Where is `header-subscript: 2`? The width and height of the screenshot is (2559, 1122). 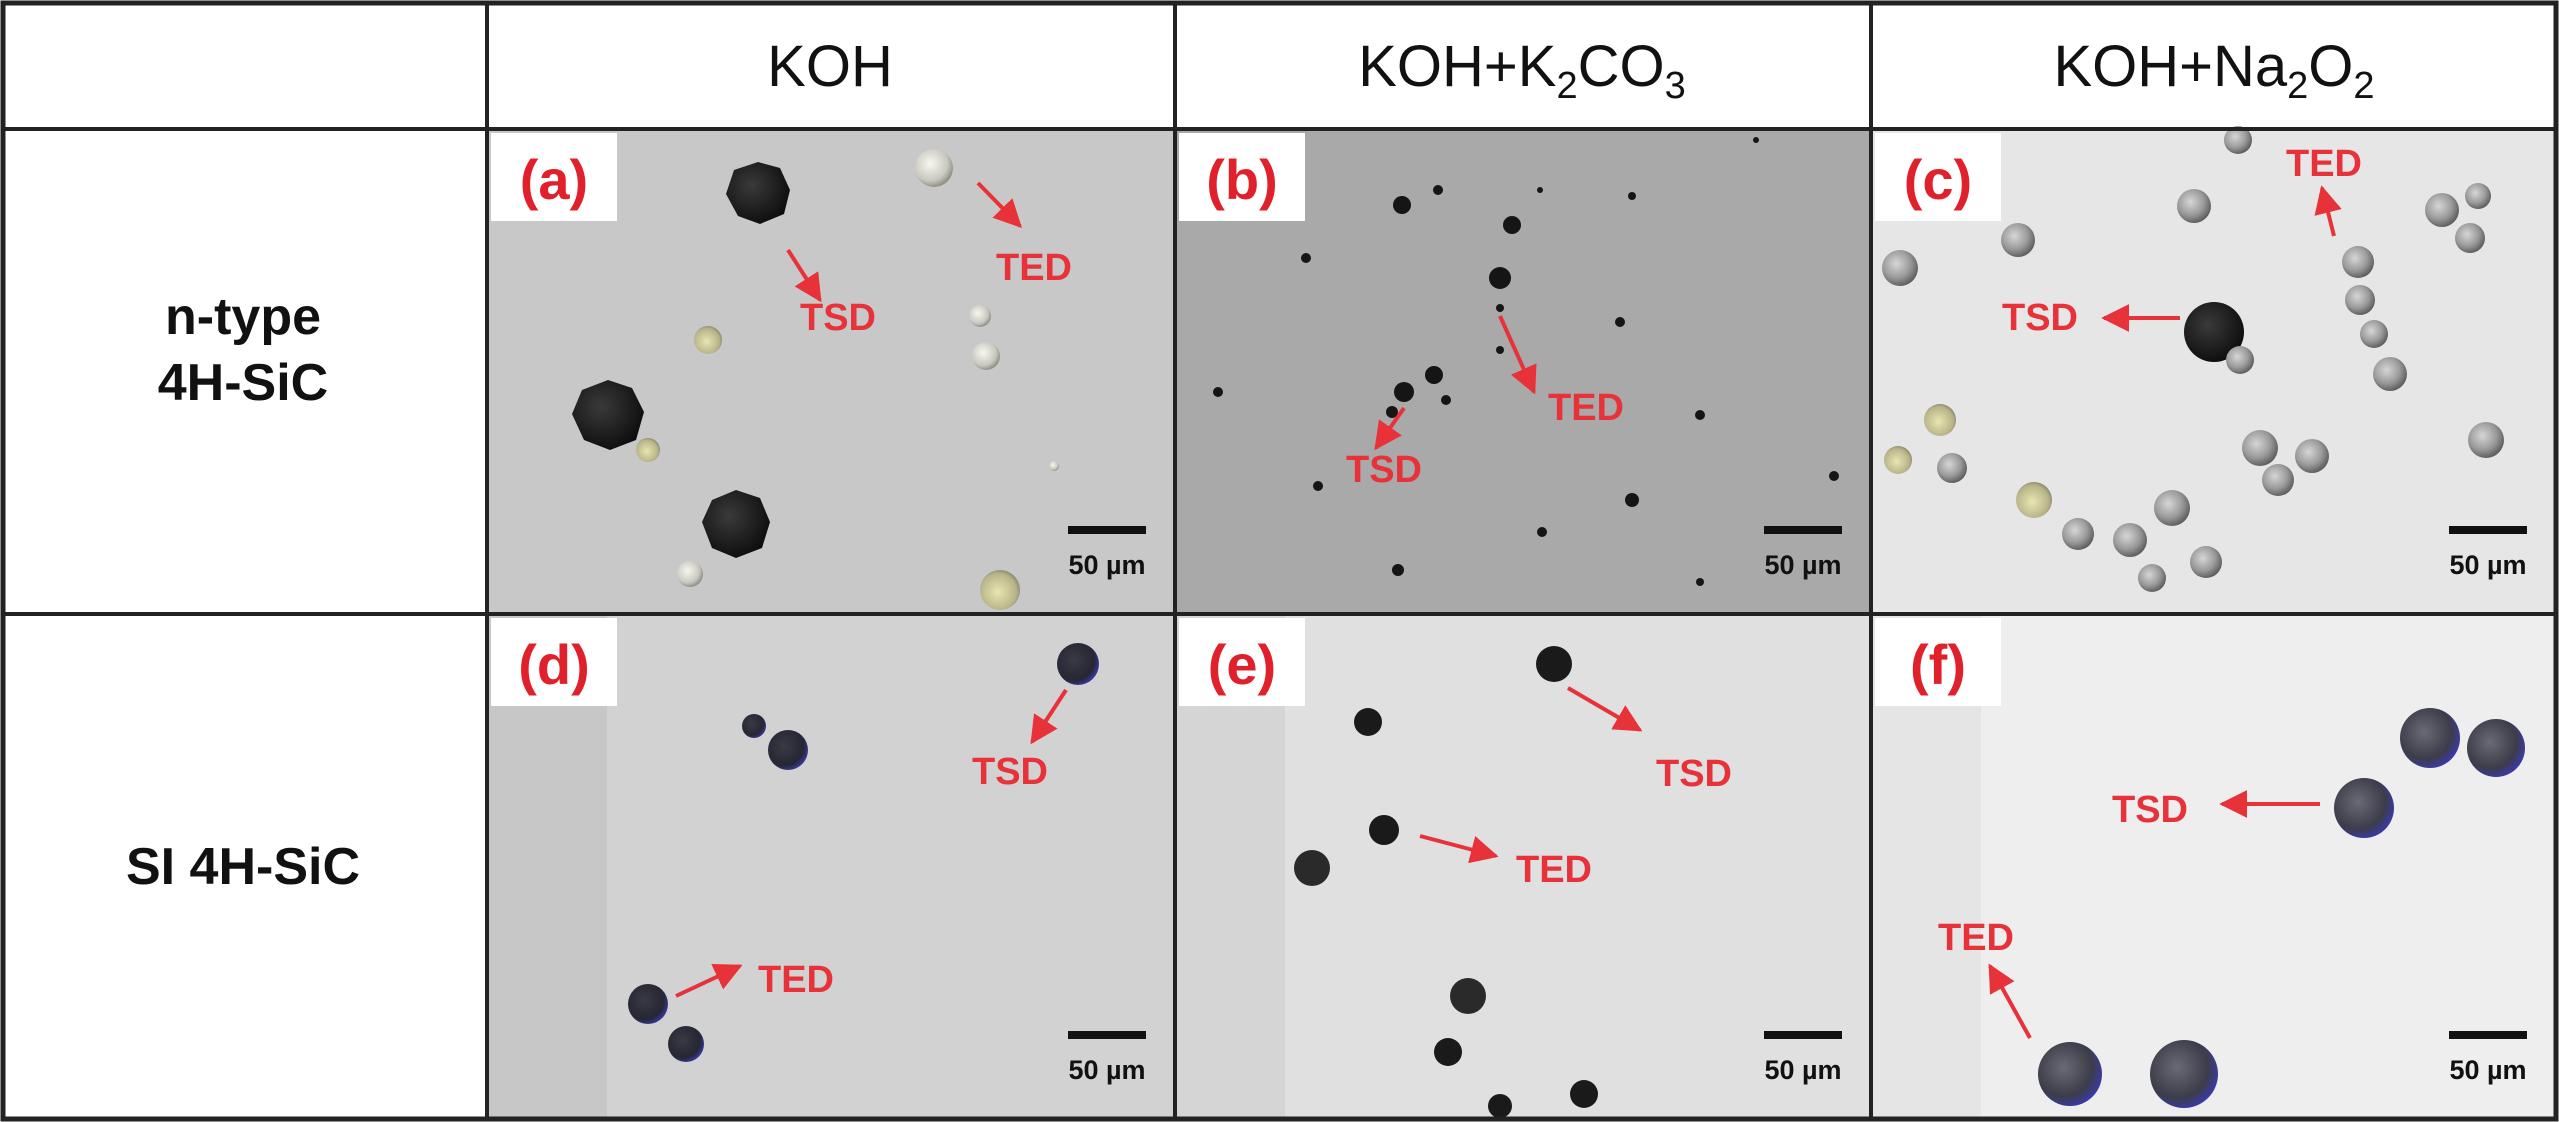
header-subscript: 2 is located at coordinates (2363, 86).